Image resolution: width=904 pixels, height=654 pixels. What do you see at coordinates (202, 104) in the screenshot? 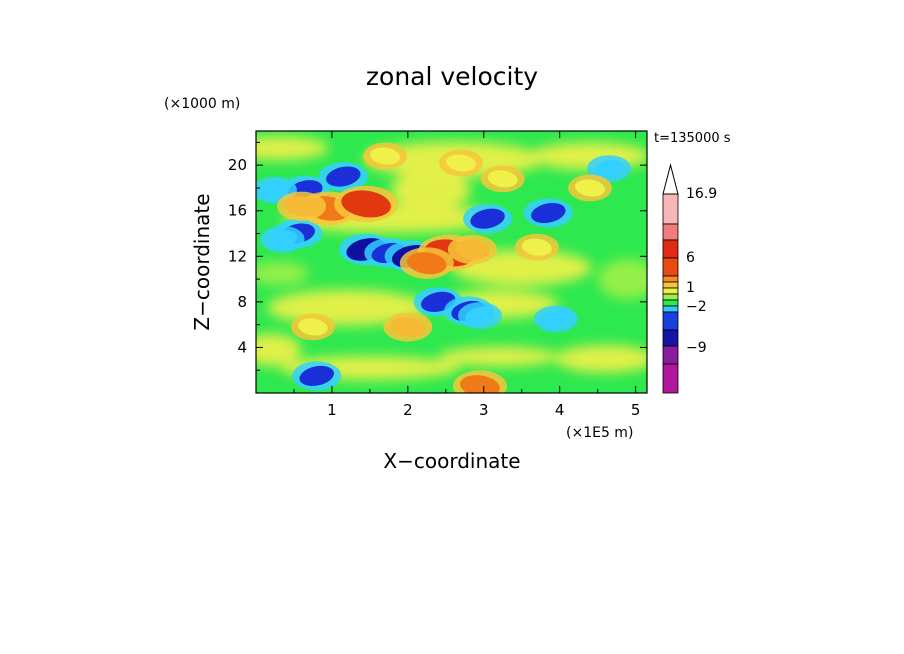
I see `y-unit-label: (×1000 m)` at bounding box center [202, 104].